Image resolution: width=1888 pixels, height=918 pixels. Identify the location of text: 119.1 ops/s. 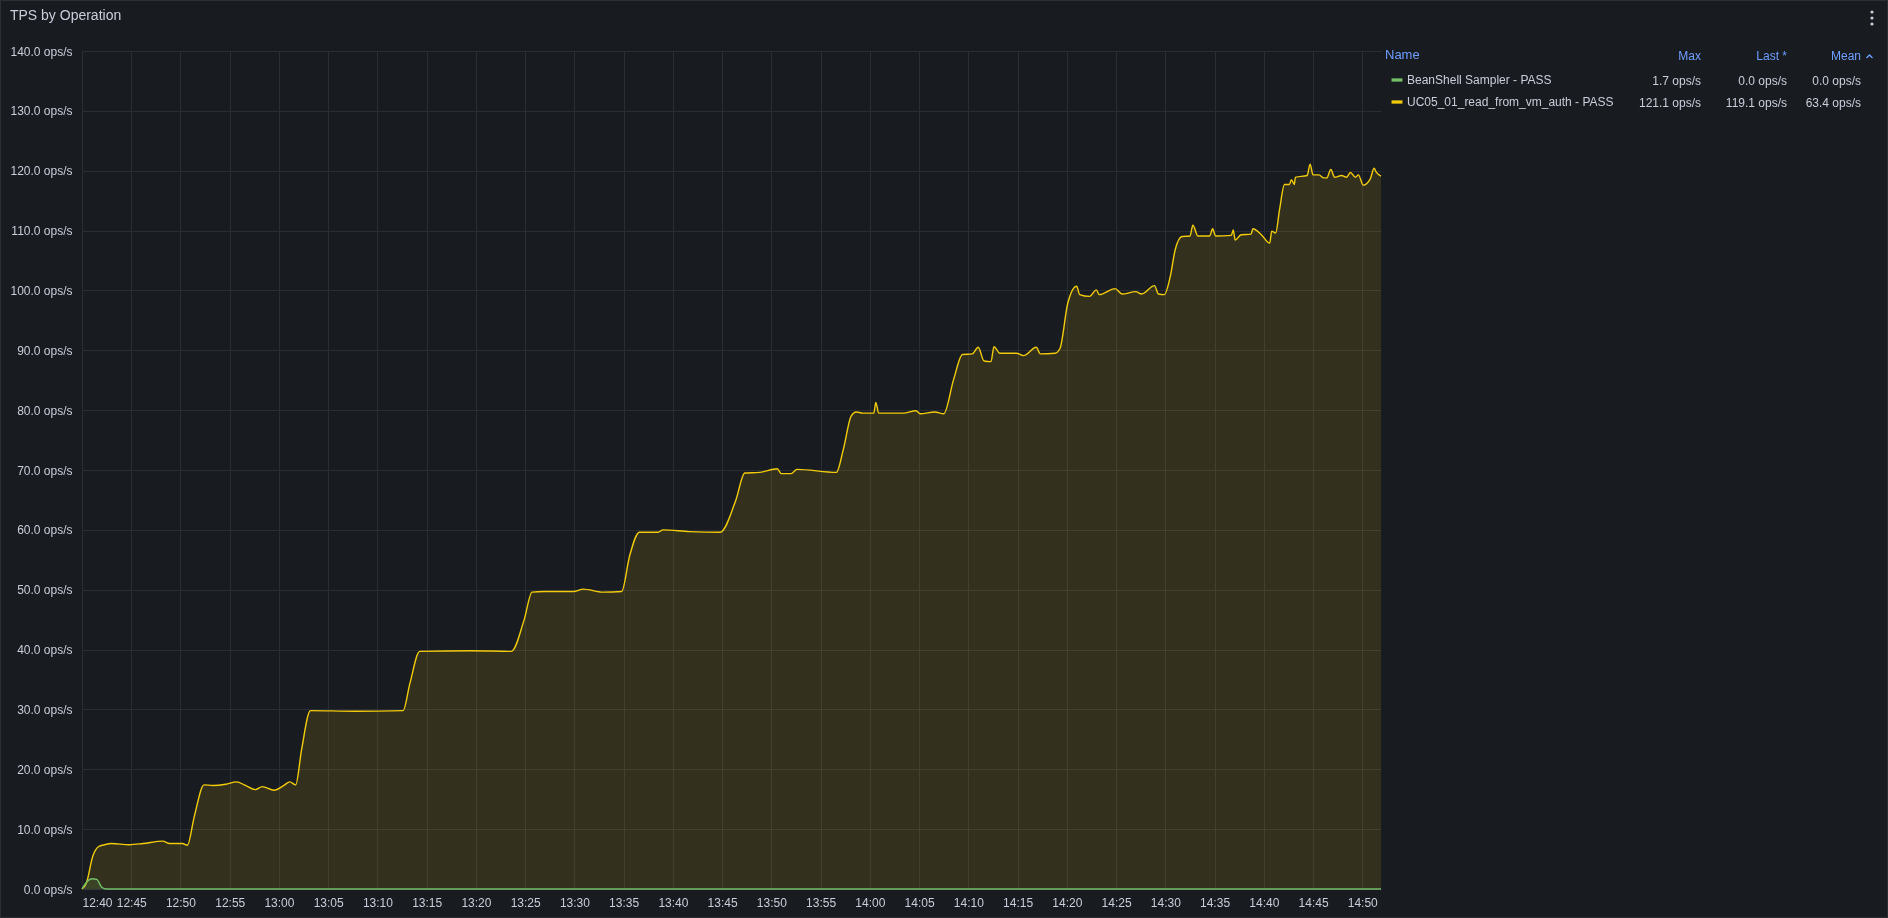
(1756, 103).